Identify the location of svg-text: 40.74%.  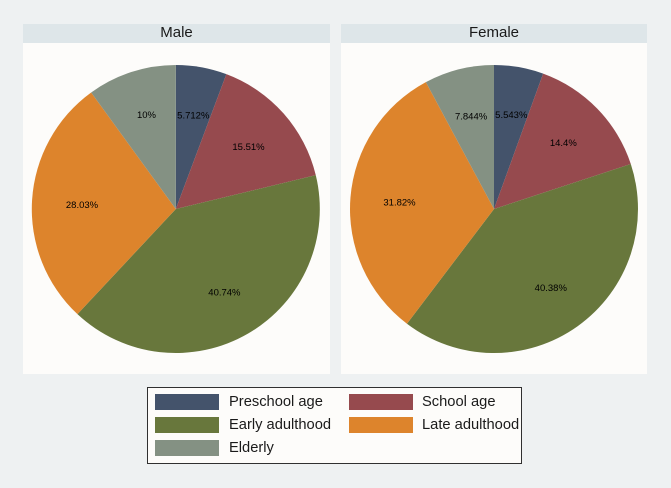
(224, 292).